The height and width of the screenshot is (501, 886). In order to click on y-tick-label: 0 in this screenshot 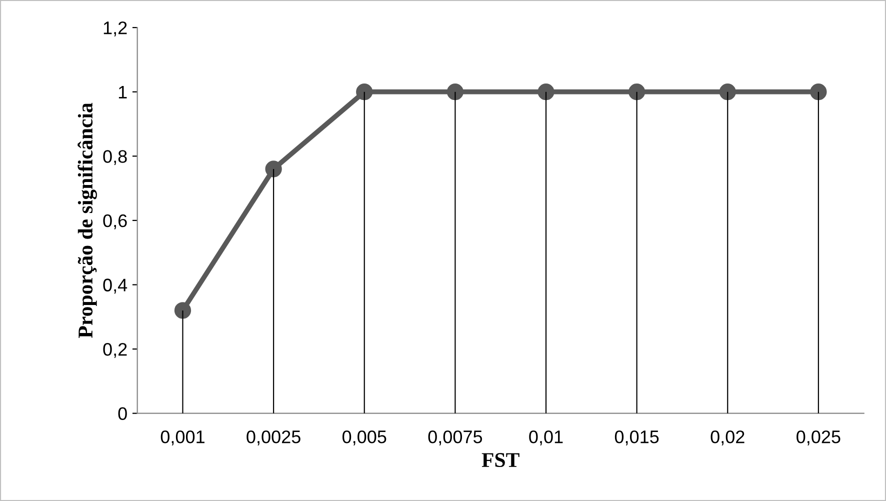, I will do `click(122, 413)`.